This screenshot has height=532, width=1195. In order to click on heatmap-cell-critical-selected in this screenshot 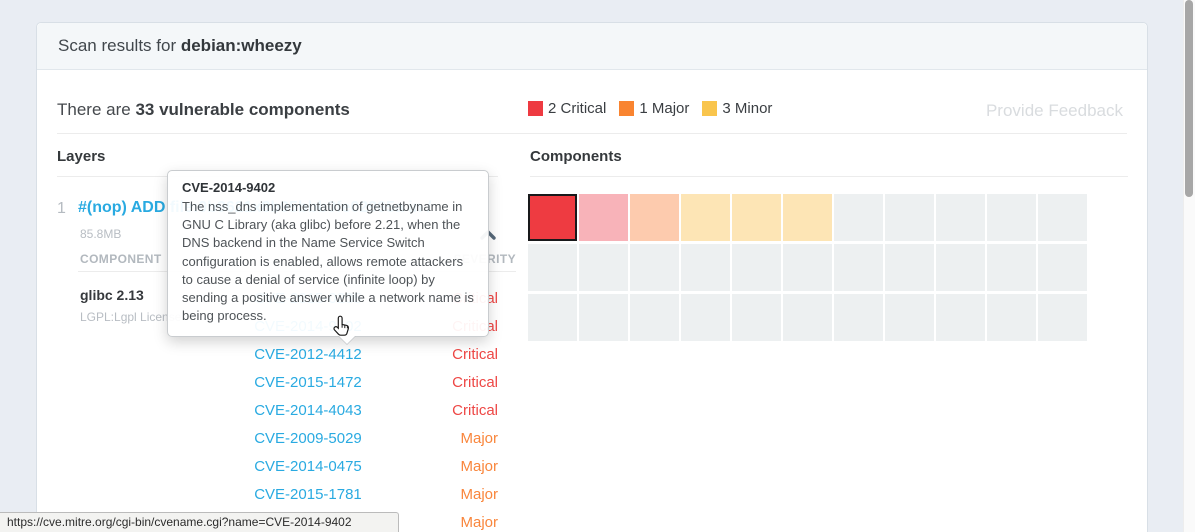, I will do `click(552, 217)`.